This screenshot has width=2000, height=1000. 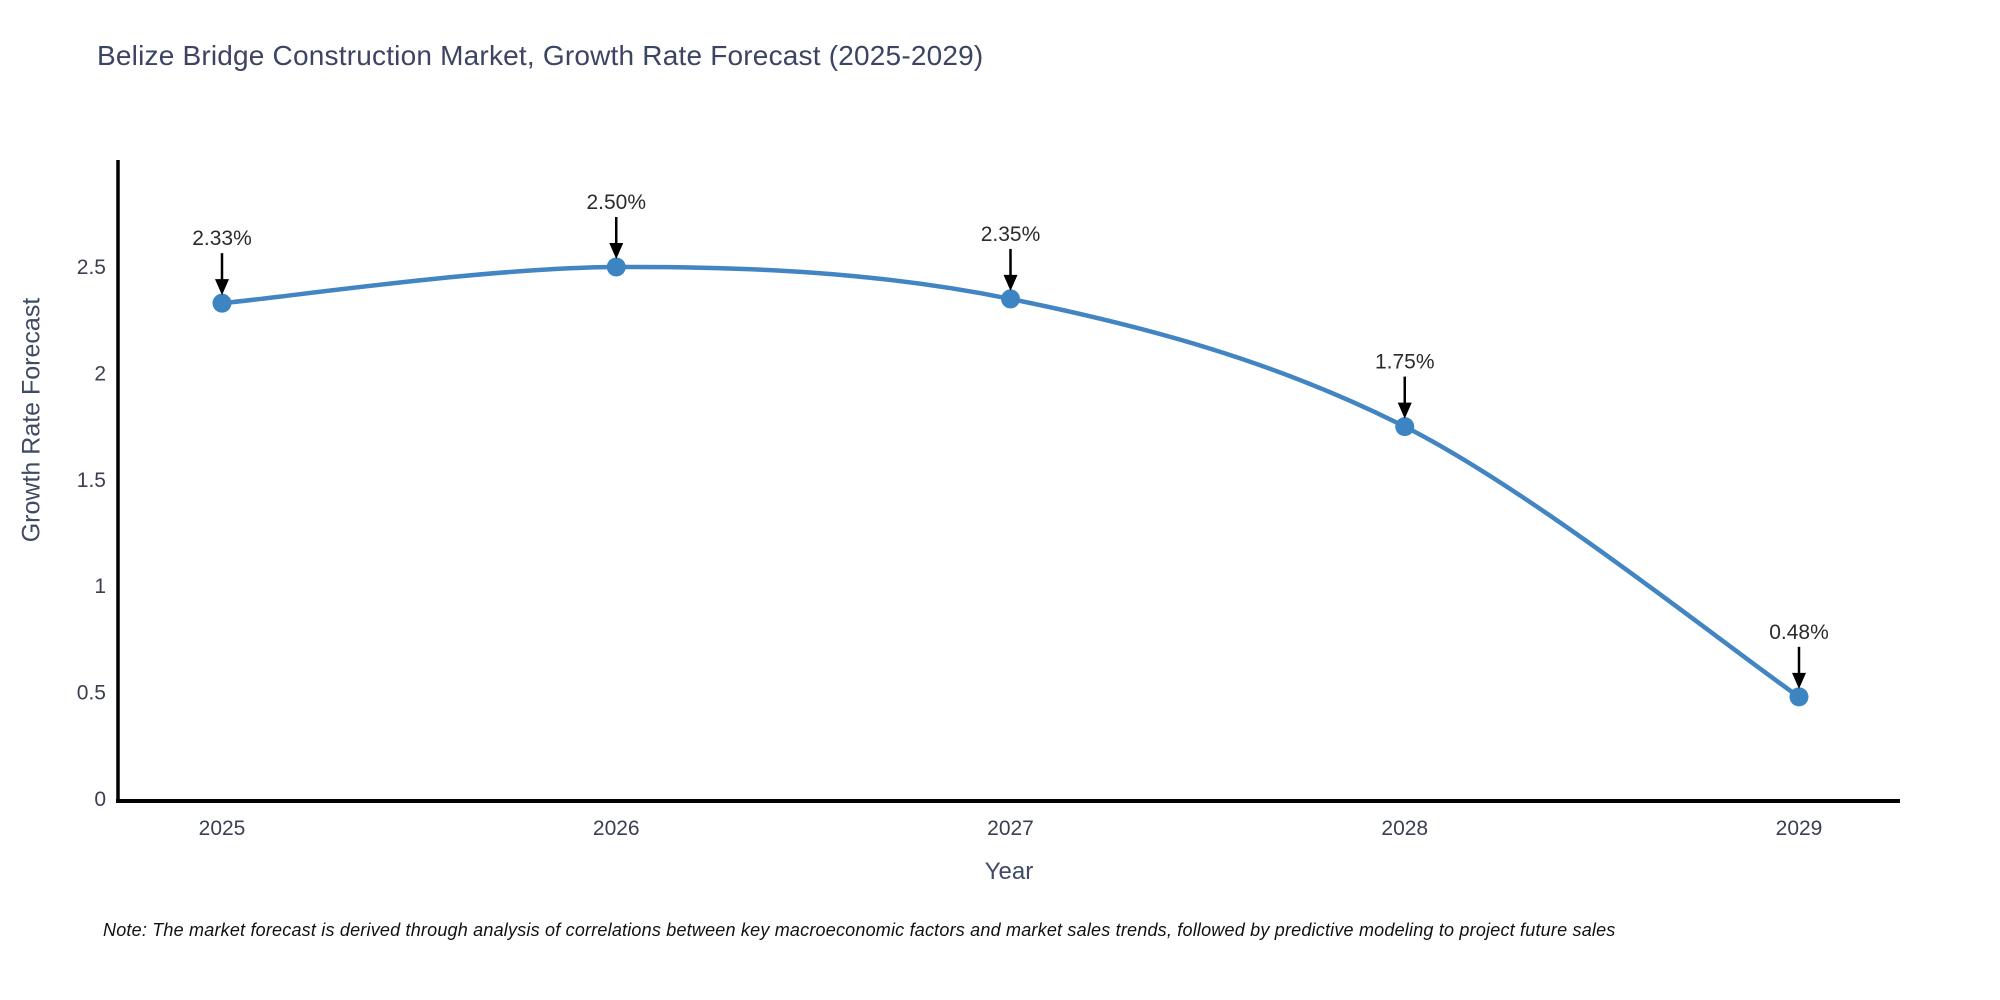 I want to click on x-tick-label: 2028, so click(x=1404, y=828).